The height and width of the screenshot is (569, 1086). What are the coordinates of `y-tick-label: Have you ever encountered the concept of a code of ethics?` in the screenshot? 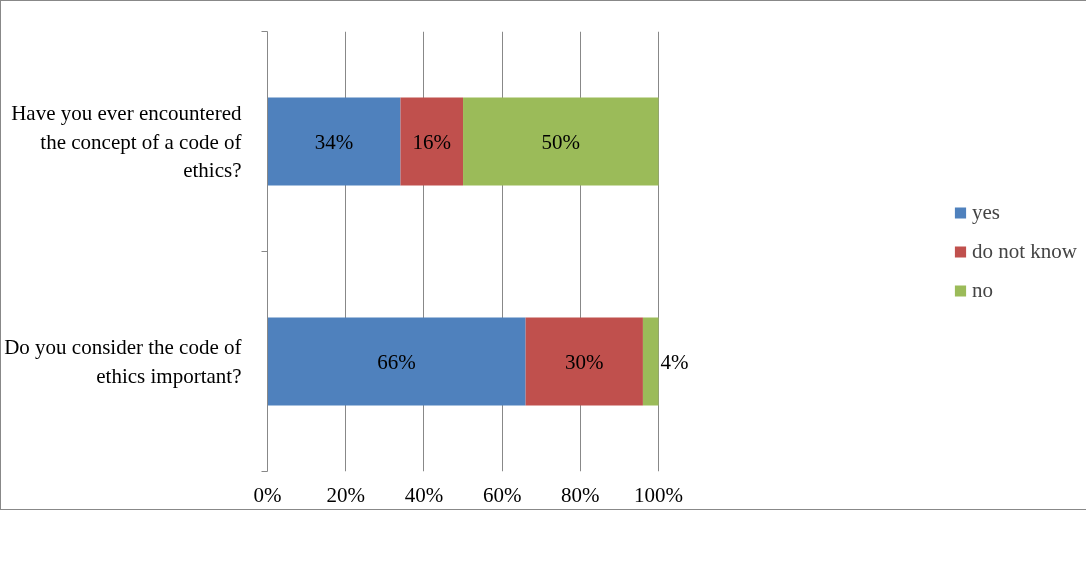 It's located at (126, 141).